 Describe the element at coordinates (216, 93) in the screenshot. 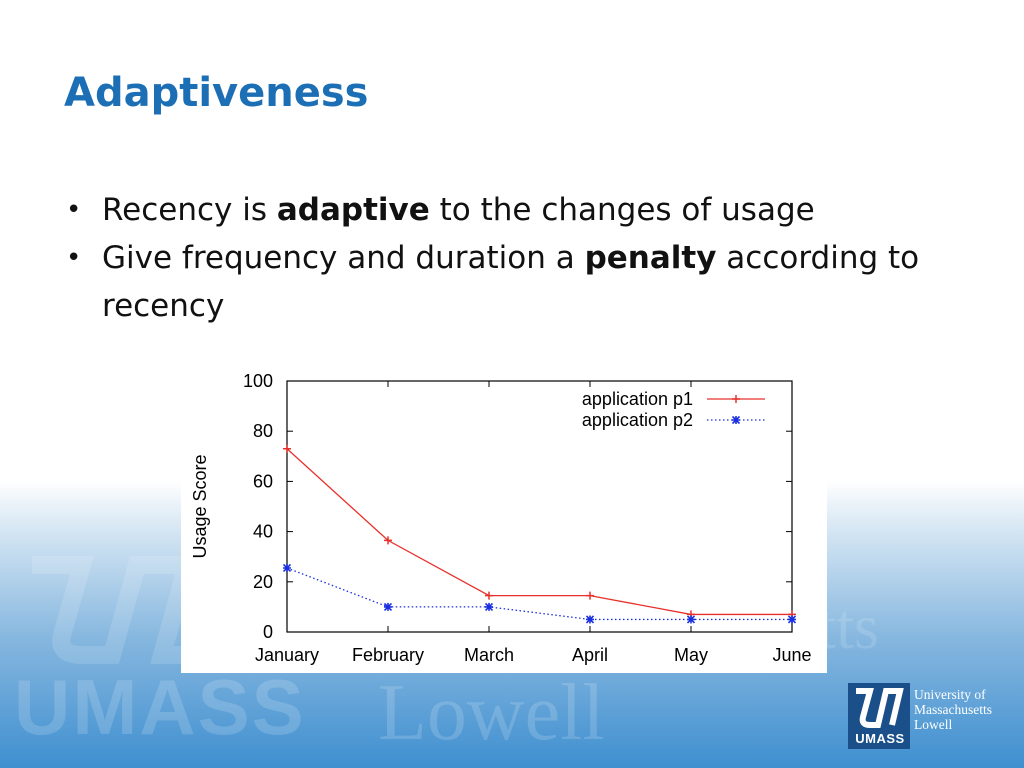

I see `slide-title: Adaptiveness` at that location.